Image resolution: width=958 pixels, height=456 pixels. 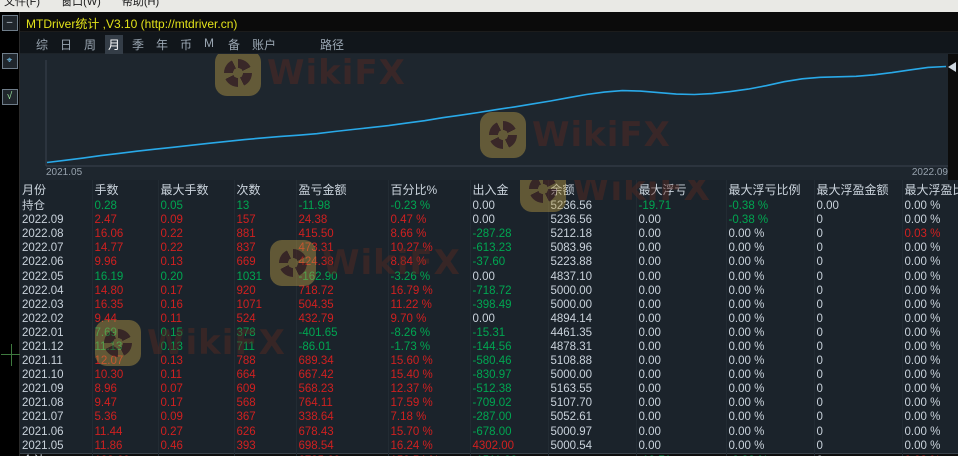 I want to click on left-toolbar-rail: – ⌖ √, so click(x=10, y=234).